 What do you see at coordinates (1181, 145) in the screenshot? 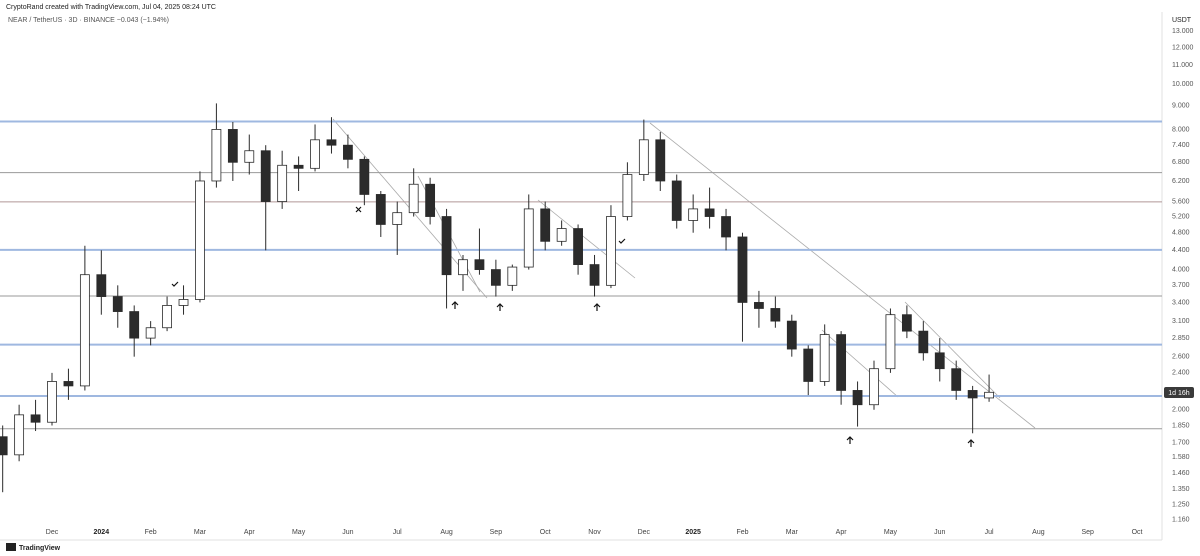
I see `y-tick-label: 7.400` at bounding box center [1181, 145].